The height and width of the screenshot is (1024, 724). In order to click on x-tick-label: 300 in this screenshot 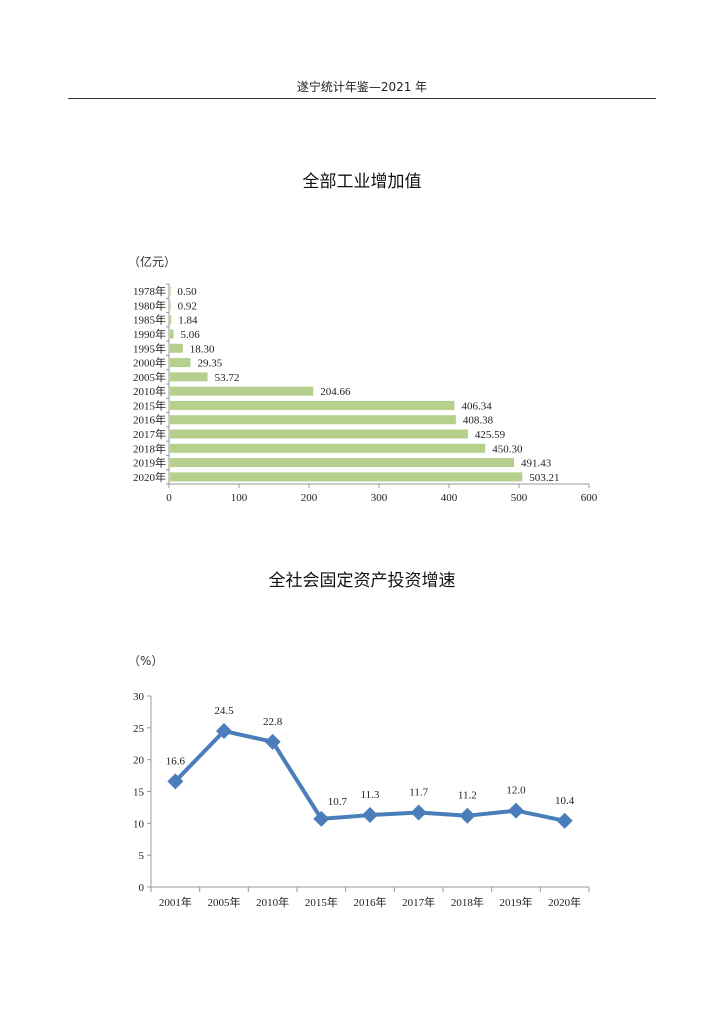, I will do `click(379, 498)`.